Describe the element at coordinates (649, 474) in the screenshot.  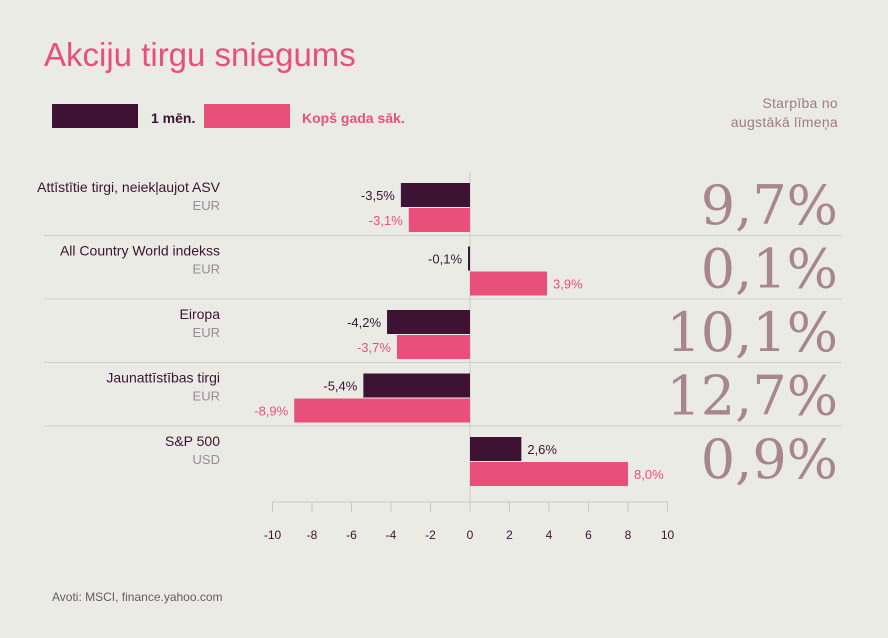
I see `ytd-value-label: 8,0%` at that location.